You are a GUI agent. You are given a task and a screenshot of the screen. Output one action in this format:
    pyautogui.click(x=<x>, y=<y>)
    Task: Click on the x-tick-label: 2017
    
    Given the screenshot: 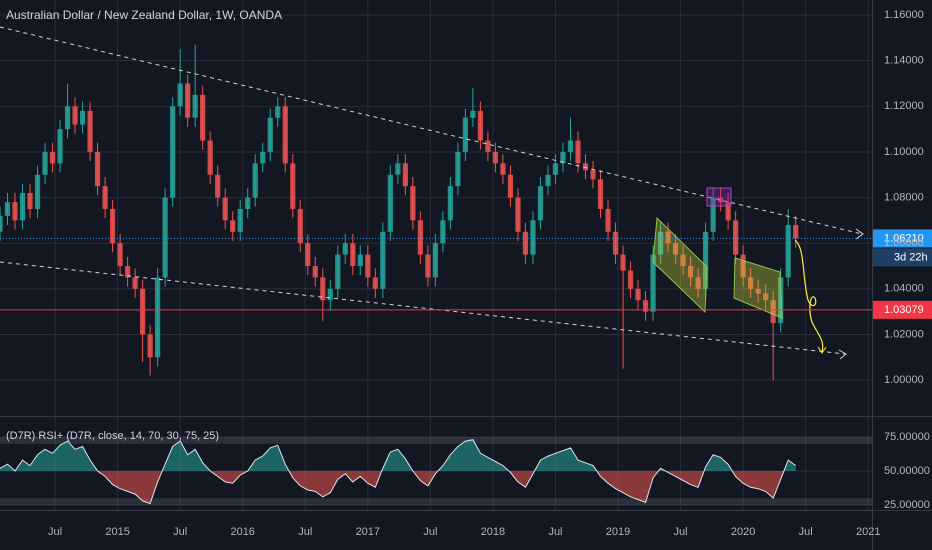 What is the action you would take?
    pyautogui.click(x=368, y=532)
    